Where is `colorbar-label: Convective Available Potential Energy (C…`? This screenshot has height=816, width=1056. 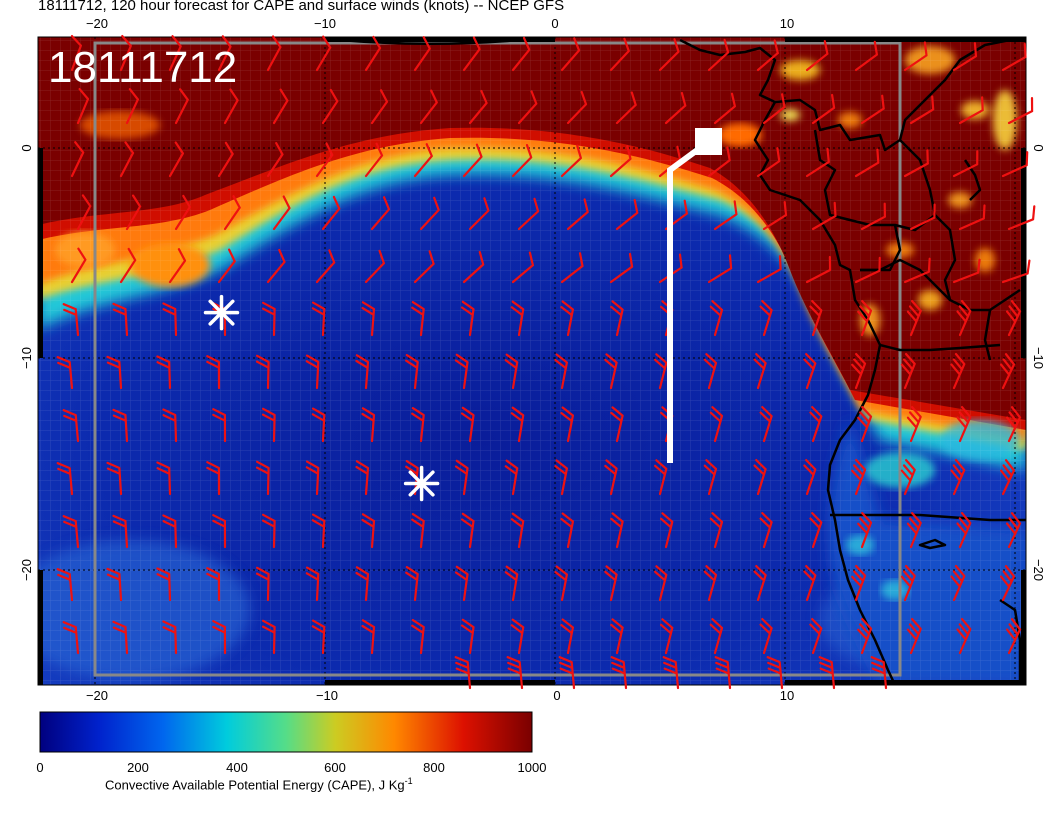
colorbar-label: Convective Available Potential Energy (C… is located at coordinates (259, 784).